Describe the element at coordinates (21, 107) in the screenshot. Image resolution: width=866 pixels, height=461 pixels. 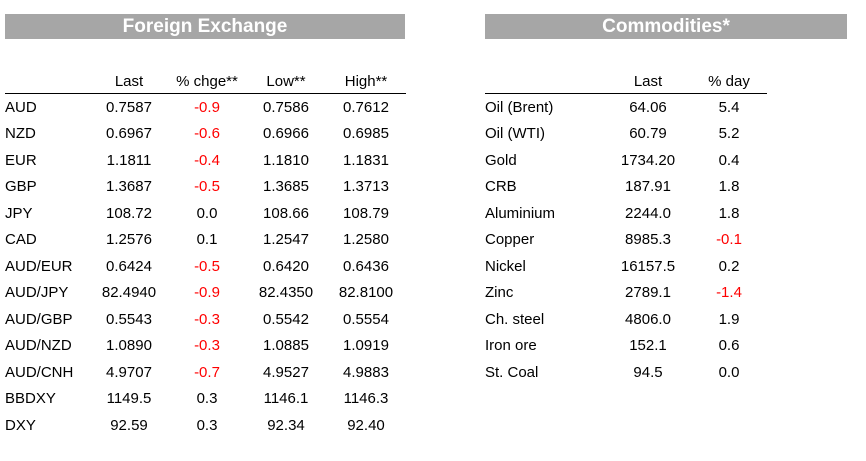
I see `fx-name-cell: AUD` at that location.